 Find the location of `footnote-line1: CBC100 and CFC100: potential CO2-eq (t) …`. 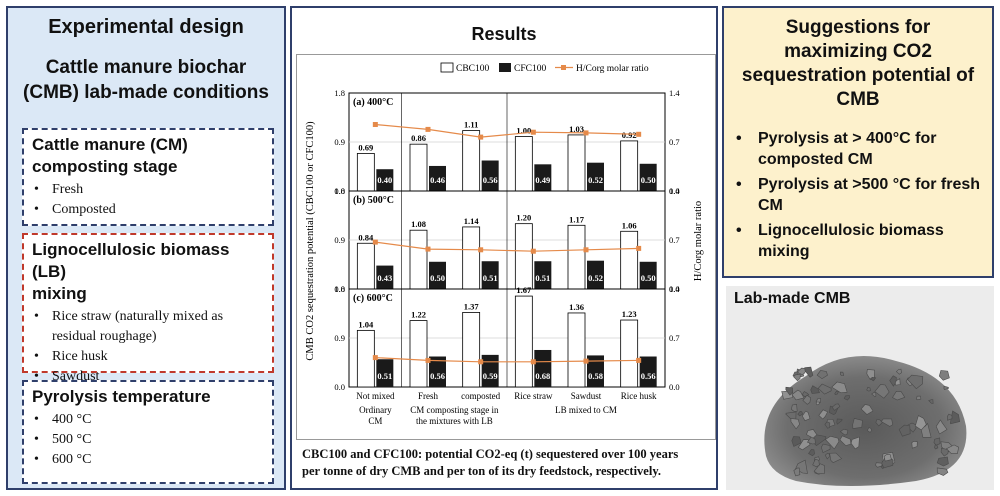

footnote-line1: CBC100 and CFC100: potential CO2-eq (t) … is located at coordinates (490, 454).